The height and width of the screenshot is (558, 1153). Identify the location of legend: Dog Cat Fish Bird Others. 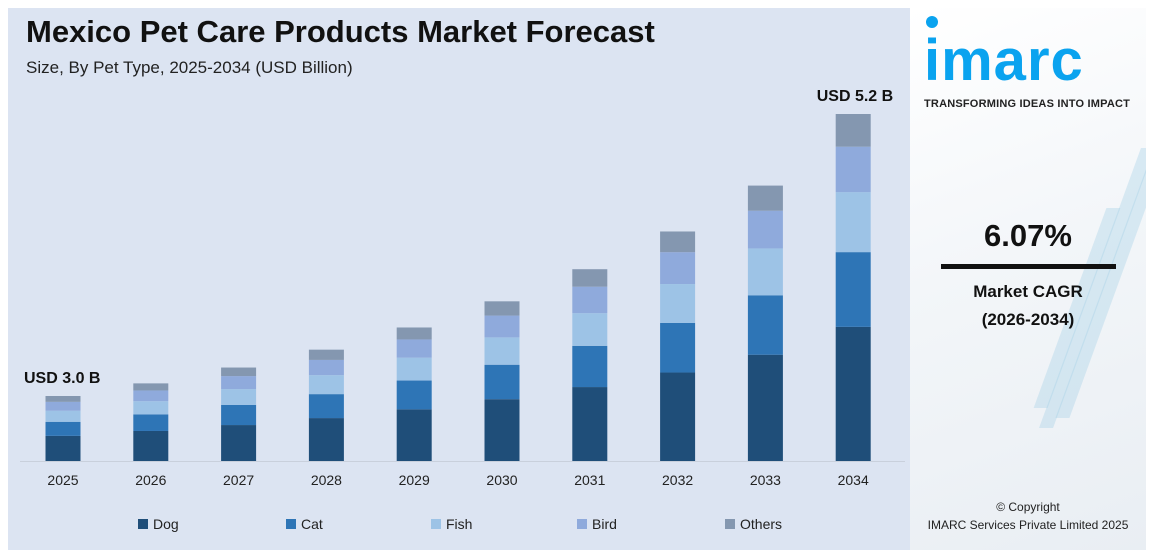
(455, 526).